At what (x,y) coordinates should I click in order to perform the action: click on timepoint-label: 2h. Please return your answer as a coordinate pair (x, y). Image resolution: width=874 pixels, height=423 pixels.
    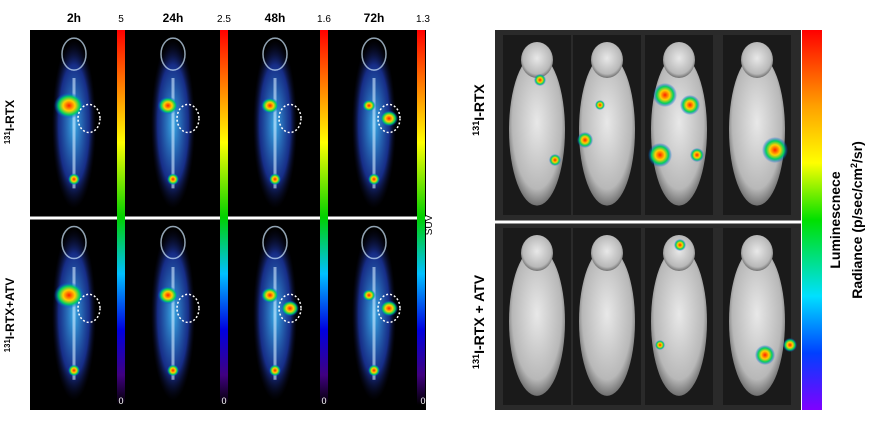
    Looking at the image, I should click on (74, 18).